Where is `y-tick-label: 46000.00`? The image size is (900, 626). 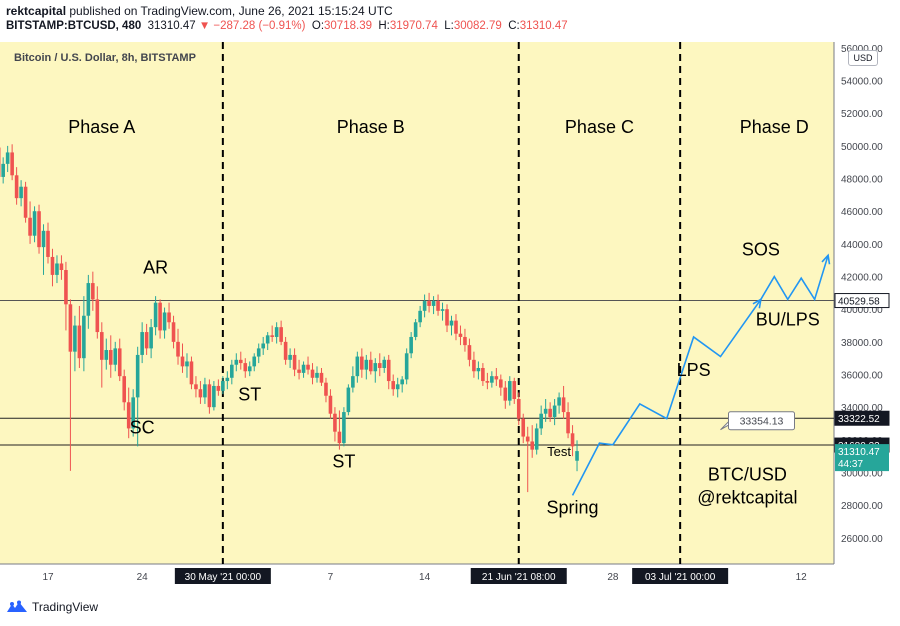
y-tick-label: 46000.00 is located at coordinates (862, 212).